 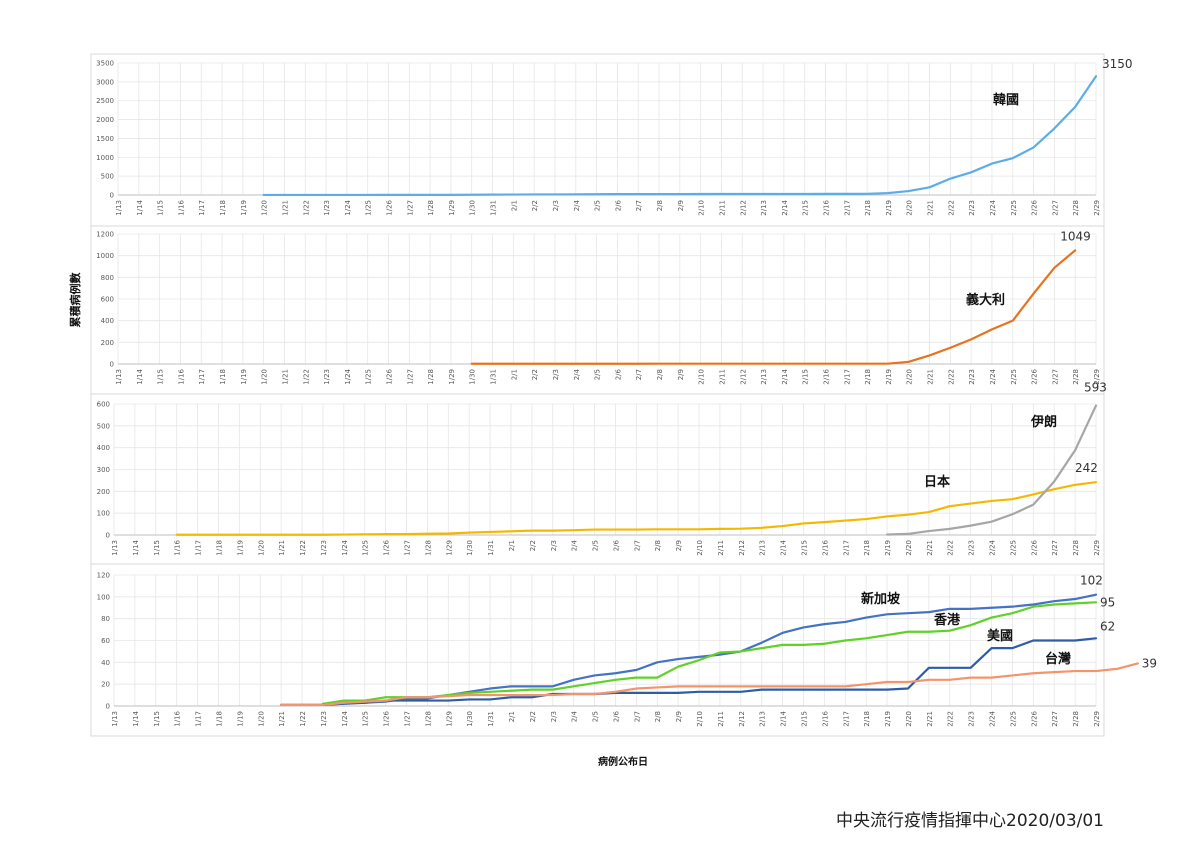 What do you see at coordinates (709, 653) in the screenshot?
I see `series-line-香港` at bounding box center [709, 653].